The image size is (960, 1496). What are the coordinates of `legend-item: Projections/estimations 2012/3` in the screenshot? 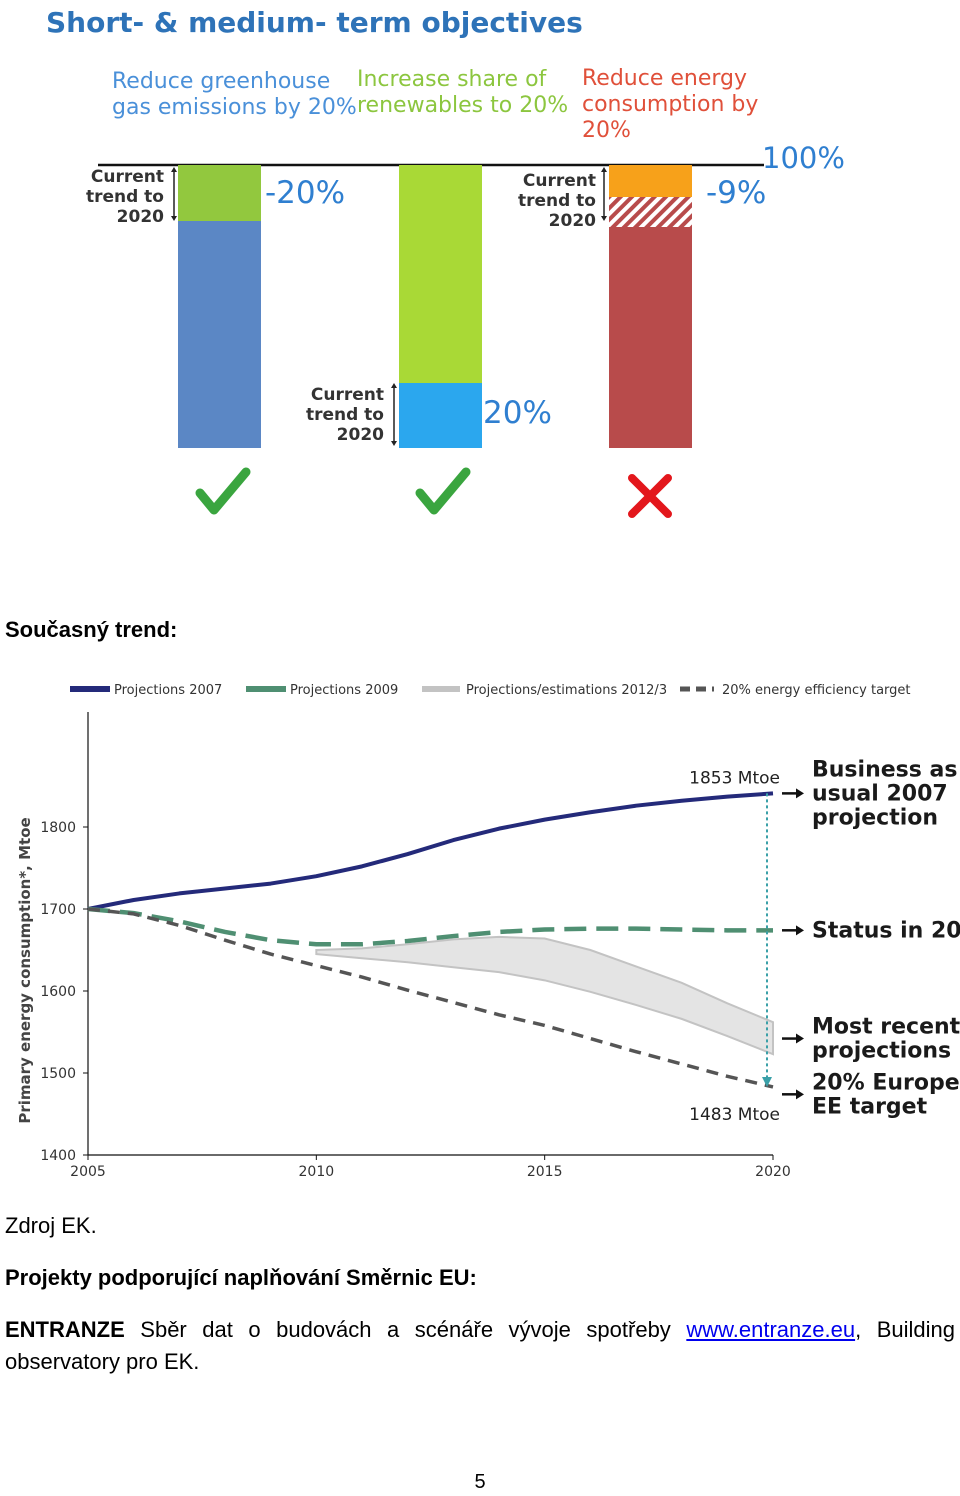 It's located at (544, 690).